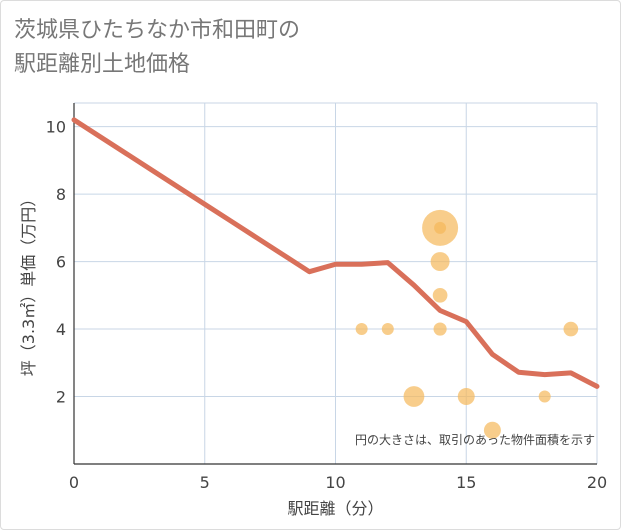 The width and height of the screenshot is (621, 530). What do you see at coordinates (205, 482) in the screenshot?
I see `x-tick-label: 5` at bounding box center [205, 482].